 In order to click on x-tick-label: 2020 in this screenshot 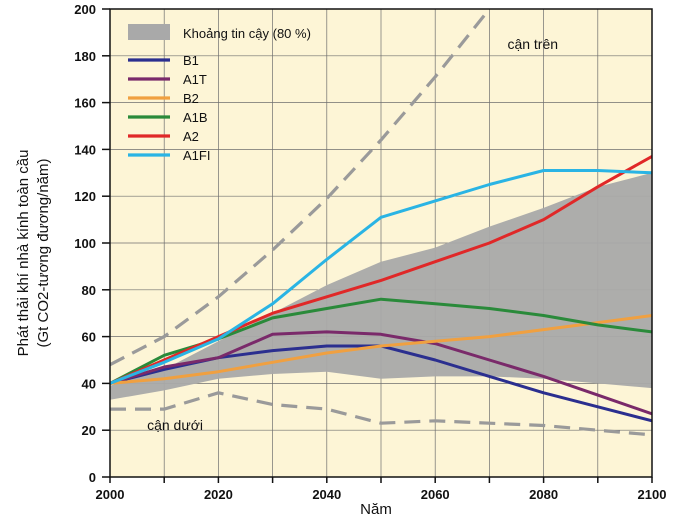, I will do `click(218, 494)`.